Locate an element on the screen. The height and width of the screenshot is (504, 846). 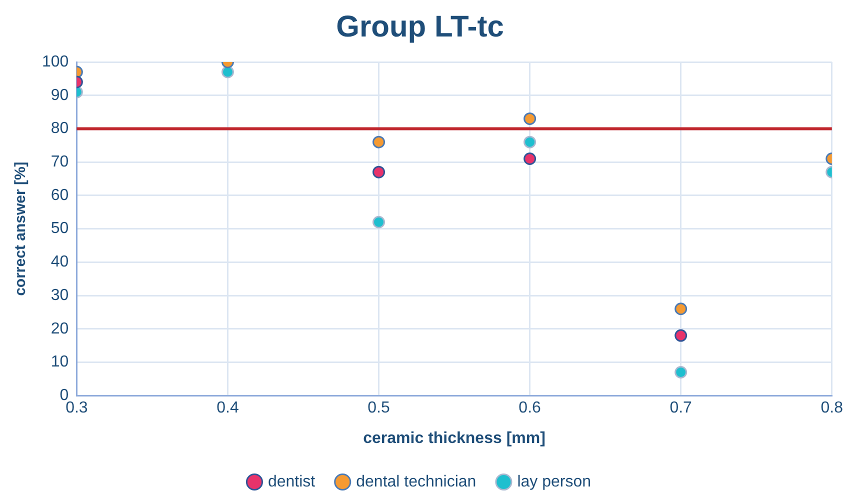
y-tick-label: 90 is located at coordinates (59, 95).